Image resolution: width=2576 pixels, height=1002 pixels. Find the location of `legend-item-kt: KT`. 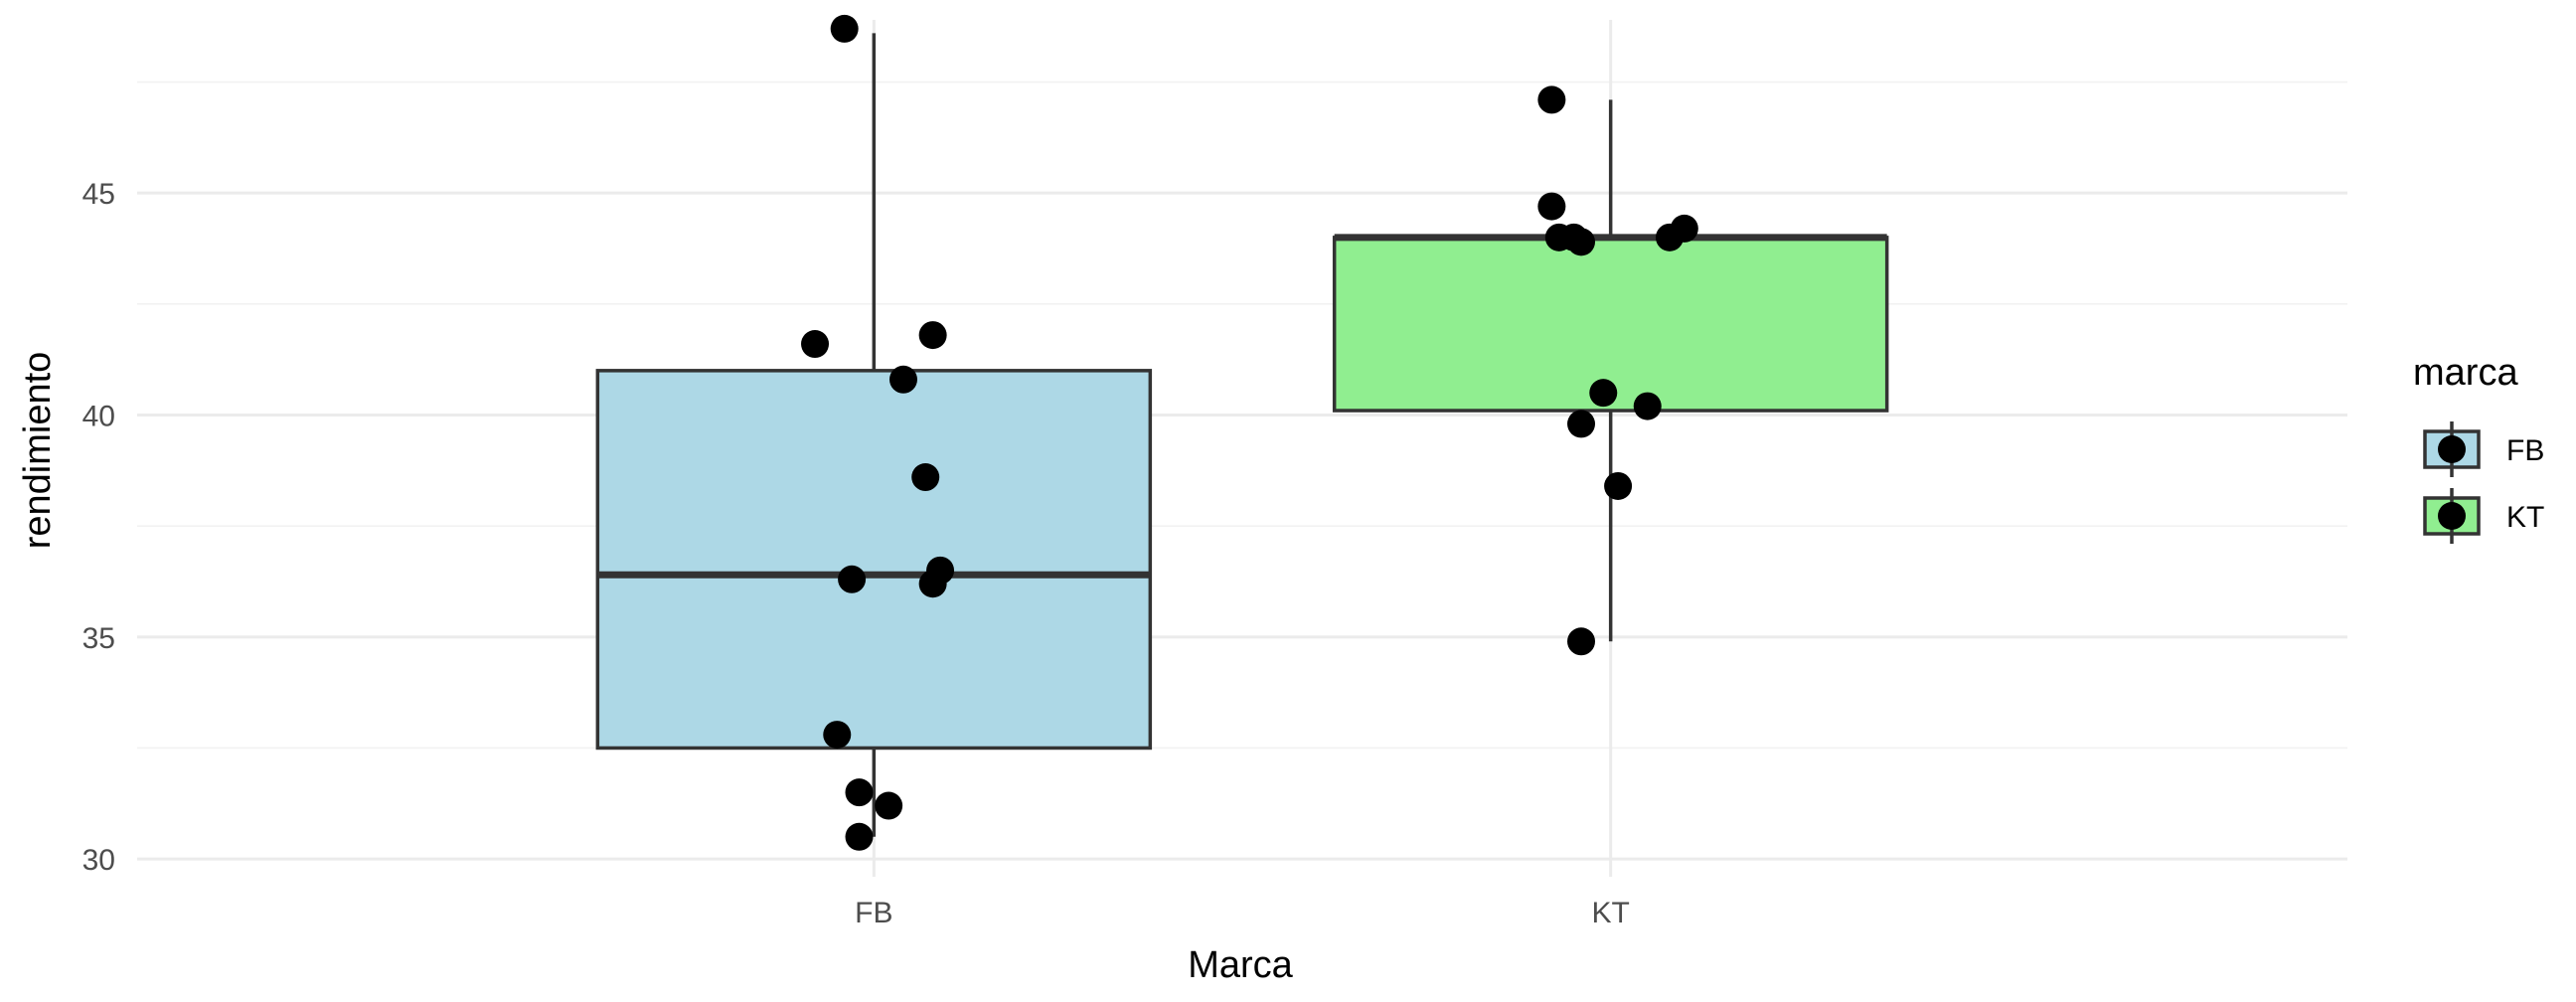

legend-item-kt: KT is located at coordinates (2483, 516).